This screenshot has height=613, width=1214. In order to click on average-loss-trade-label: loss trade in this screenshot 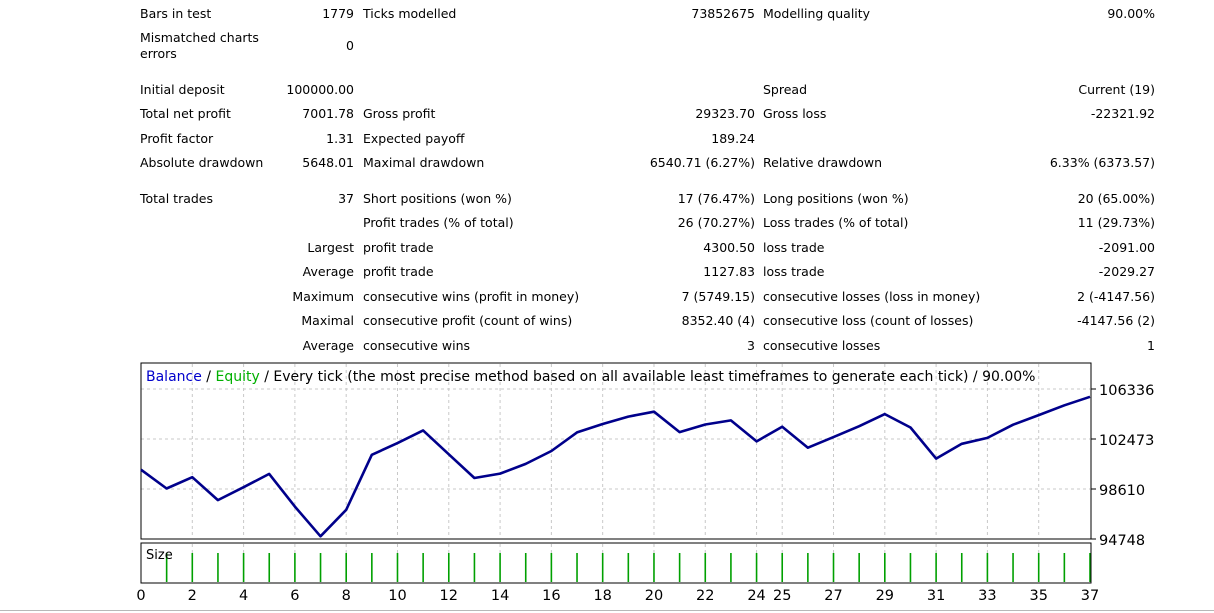, I will do `click(794, 271)`.